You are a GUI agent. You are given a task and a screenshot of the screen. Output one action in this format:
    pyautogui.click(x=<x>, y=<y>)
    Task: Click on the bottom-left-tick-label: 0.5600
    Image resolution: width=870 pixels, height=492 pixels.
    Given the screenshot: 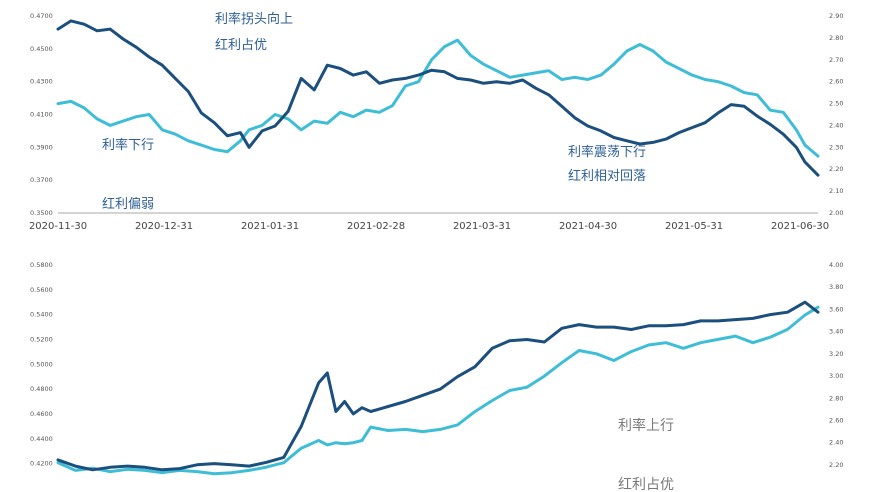 What is the action you would take?
    pyautogui.click(x=41, y=290)
    